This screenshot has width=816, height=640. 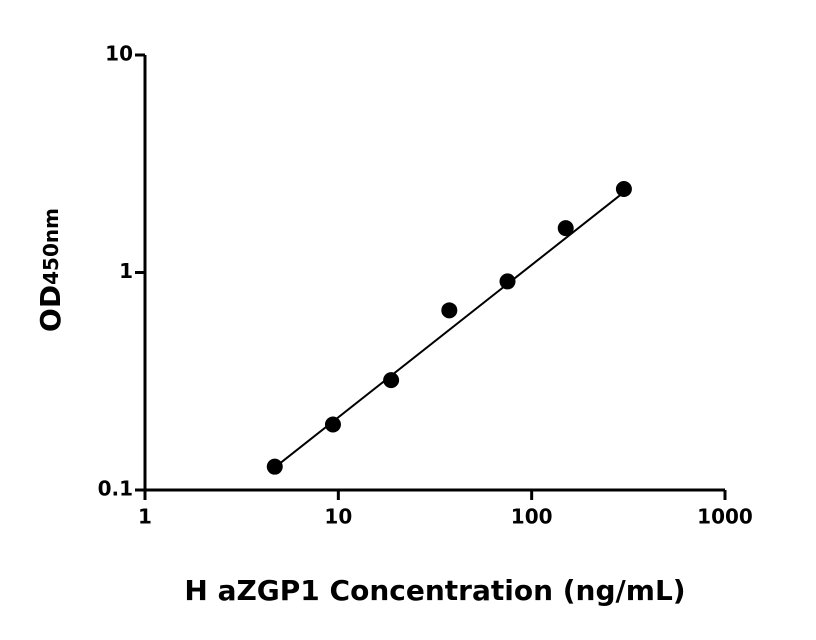 I want to click on y-tick-label: 0.1, so click(x=115, y=489).